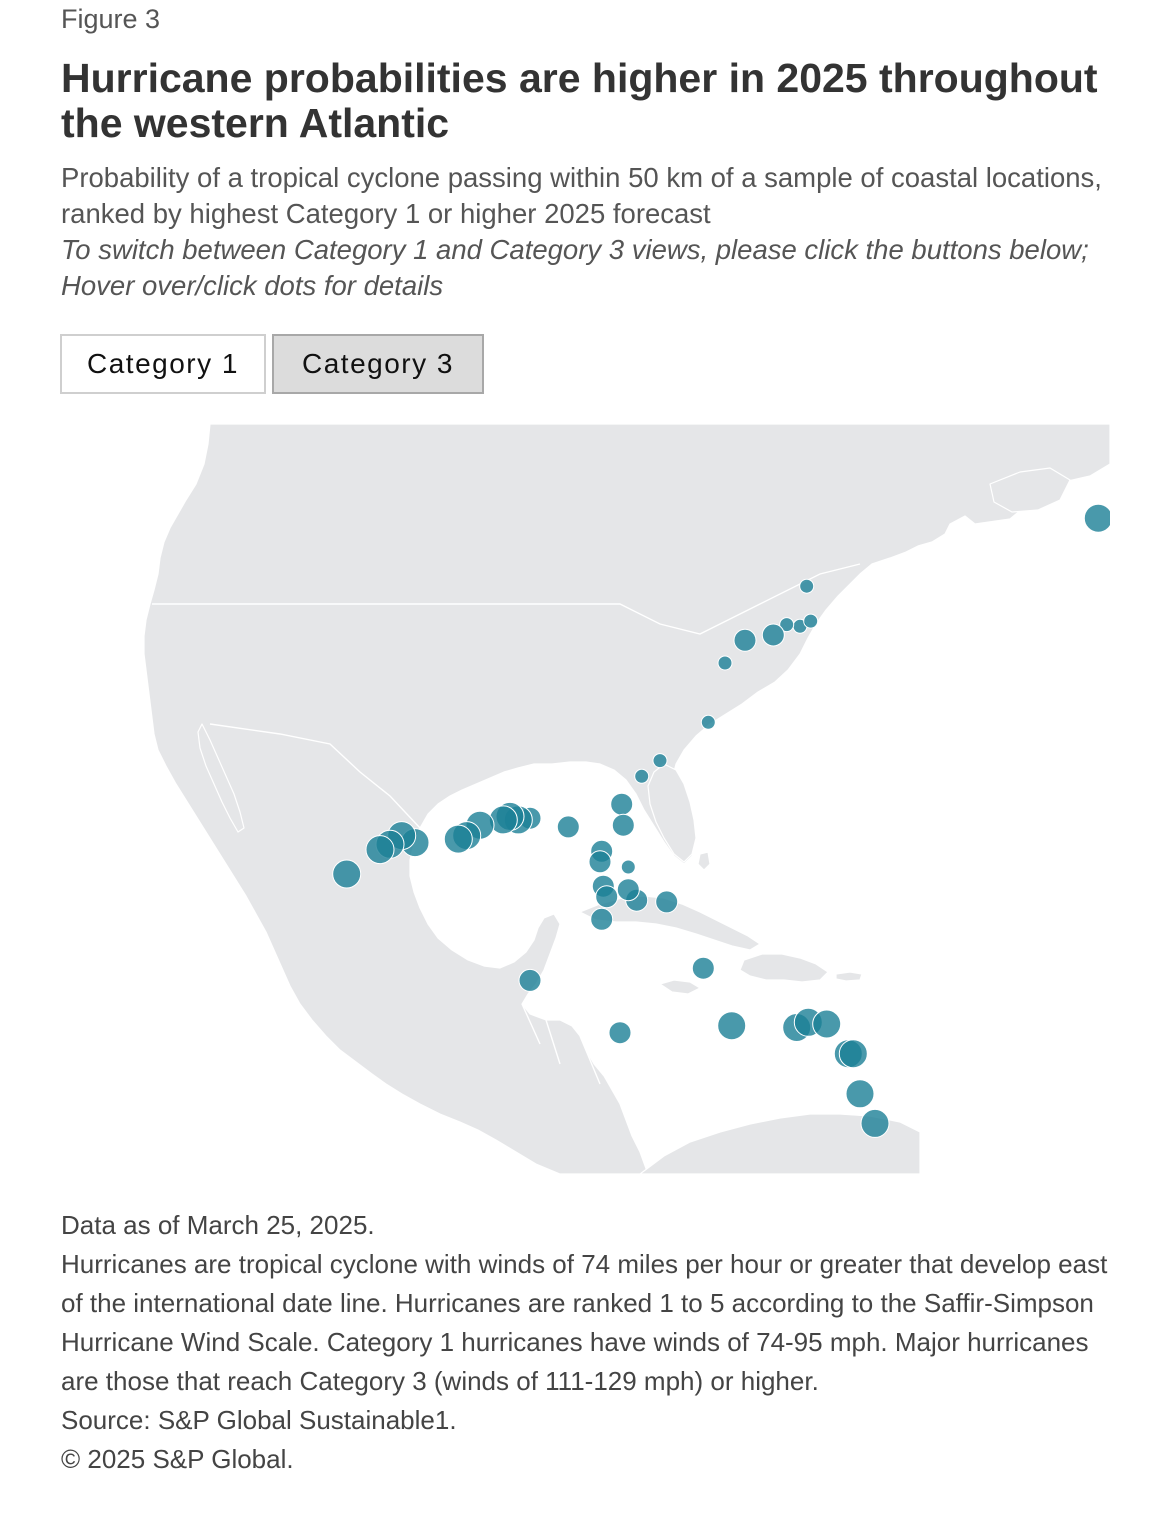 This screenshot has height=1534, width=1170. What do you see at coordinates (849, 976) in the screenshot?
I see `puerto-rico` at bounding box center [849, 976].